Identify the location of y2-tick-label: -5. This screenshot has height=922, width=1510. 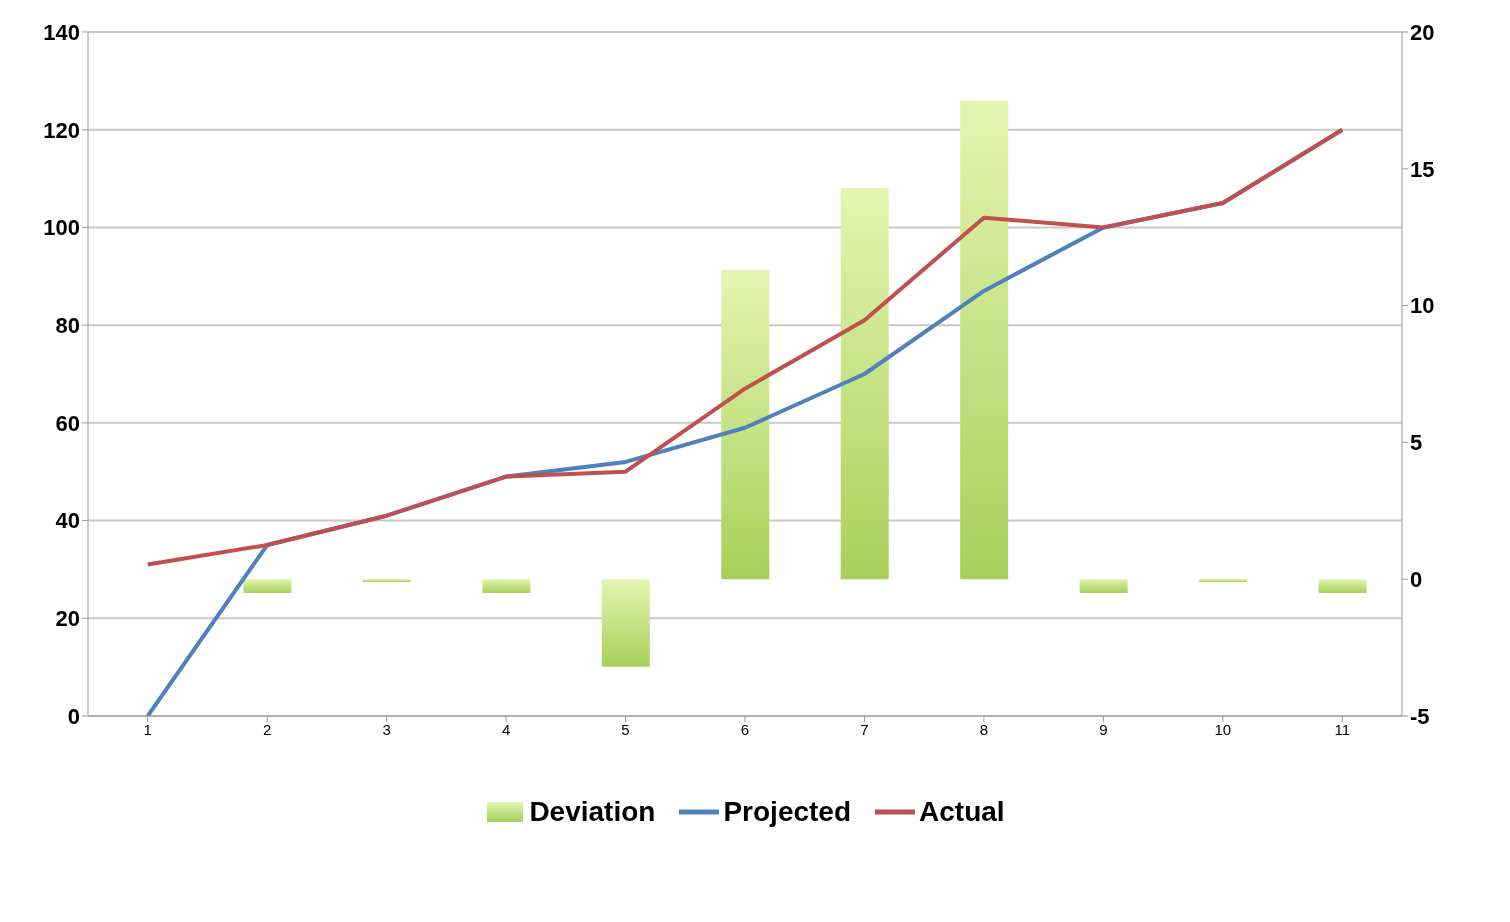
(1420, 716).